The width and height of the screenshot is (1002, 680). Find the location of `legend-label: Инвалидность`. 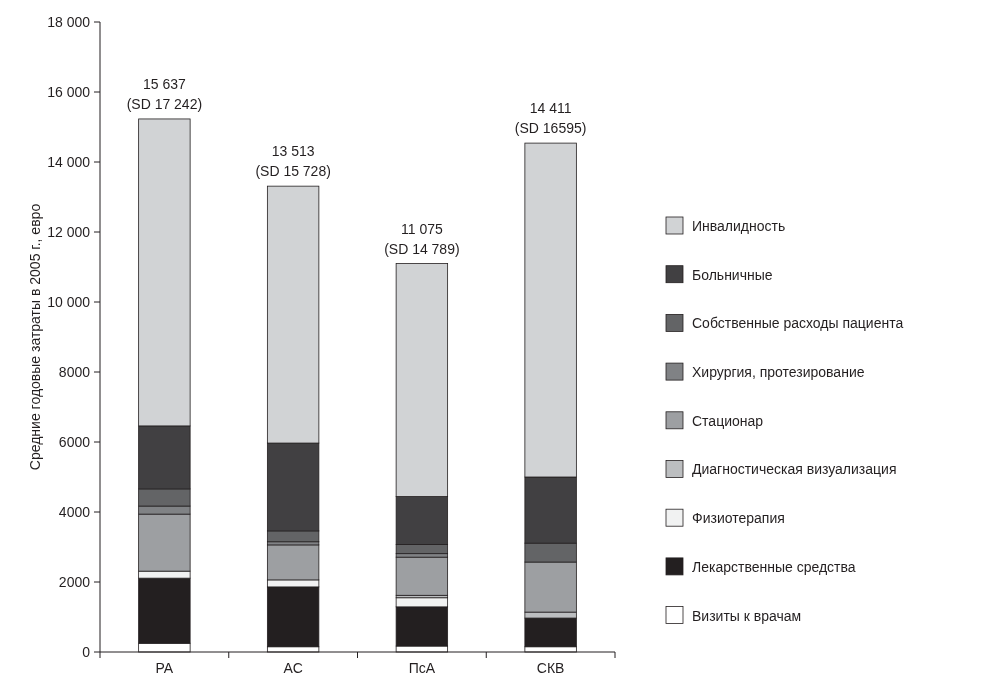

legend-label: Инвалидность is located at coordinates (739, 225).